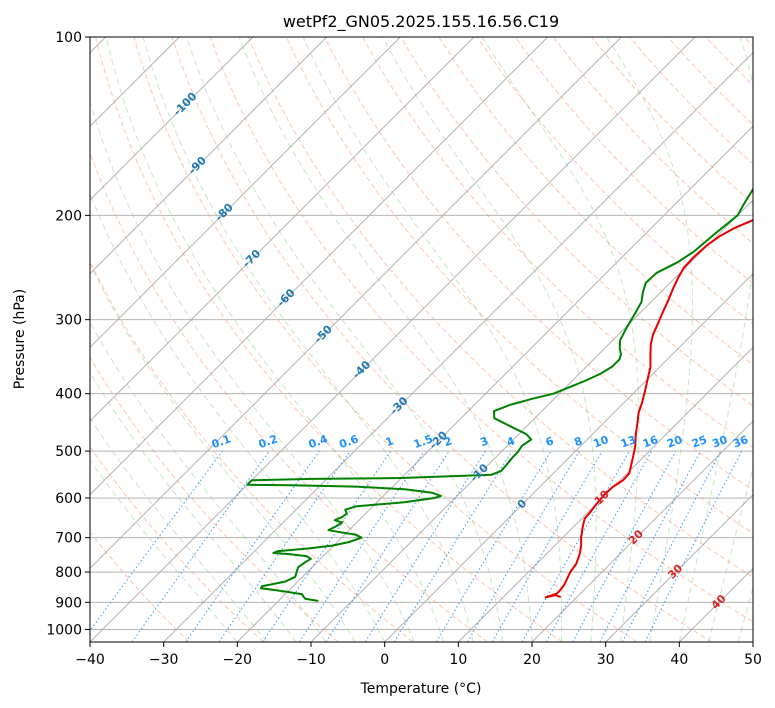 The height and width of the screenshot is (708, 775). I want to click on y-tick-label: 900, so click(68, 603).